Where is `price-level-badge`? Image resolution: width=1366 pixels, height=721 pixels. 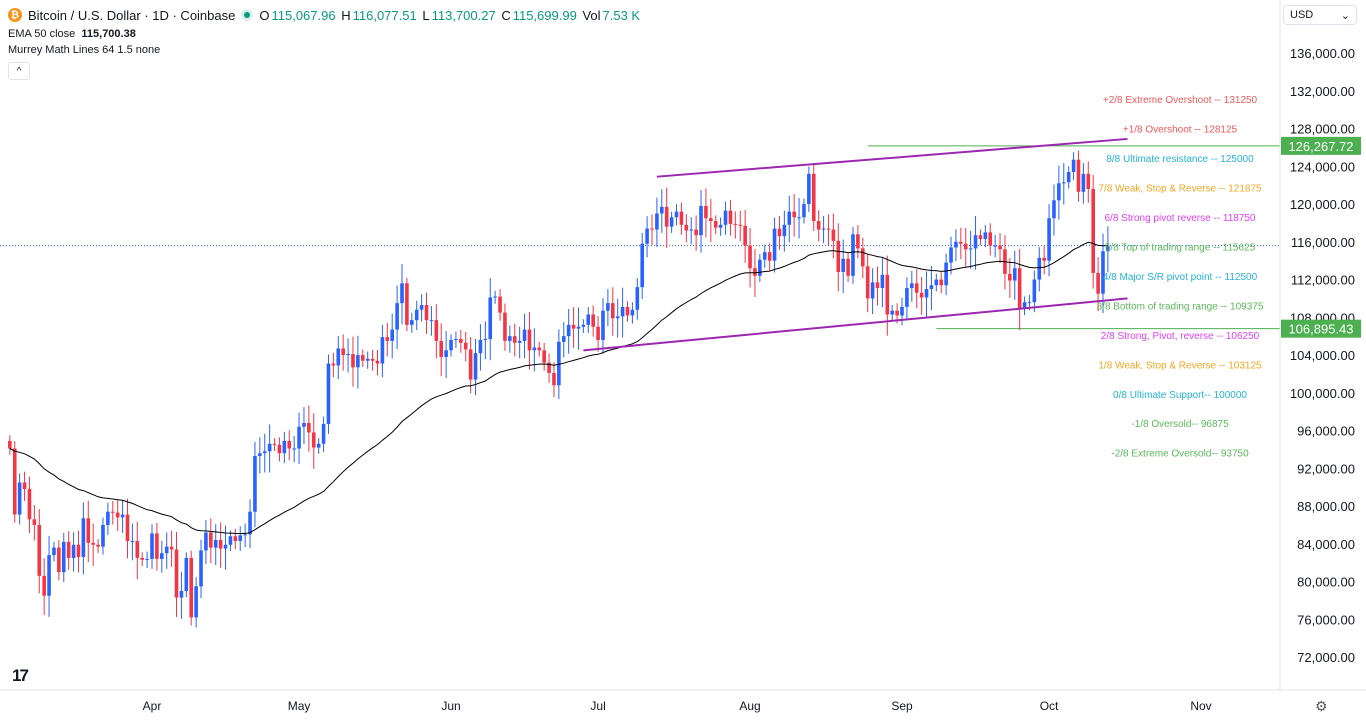 price-level-badge is located at coordinates (1321, 145).